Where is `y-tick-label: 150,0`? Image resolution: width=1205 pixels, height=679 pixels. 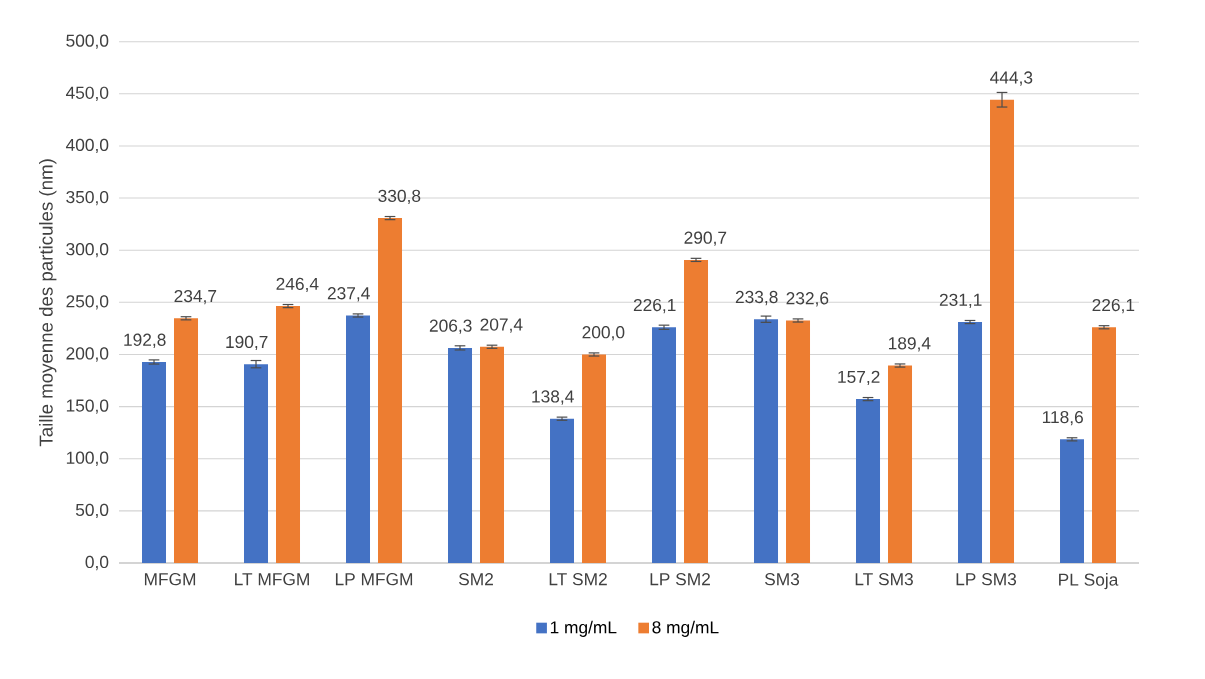
y-tick-label: 150,0 is located at coordinates (87, 406).